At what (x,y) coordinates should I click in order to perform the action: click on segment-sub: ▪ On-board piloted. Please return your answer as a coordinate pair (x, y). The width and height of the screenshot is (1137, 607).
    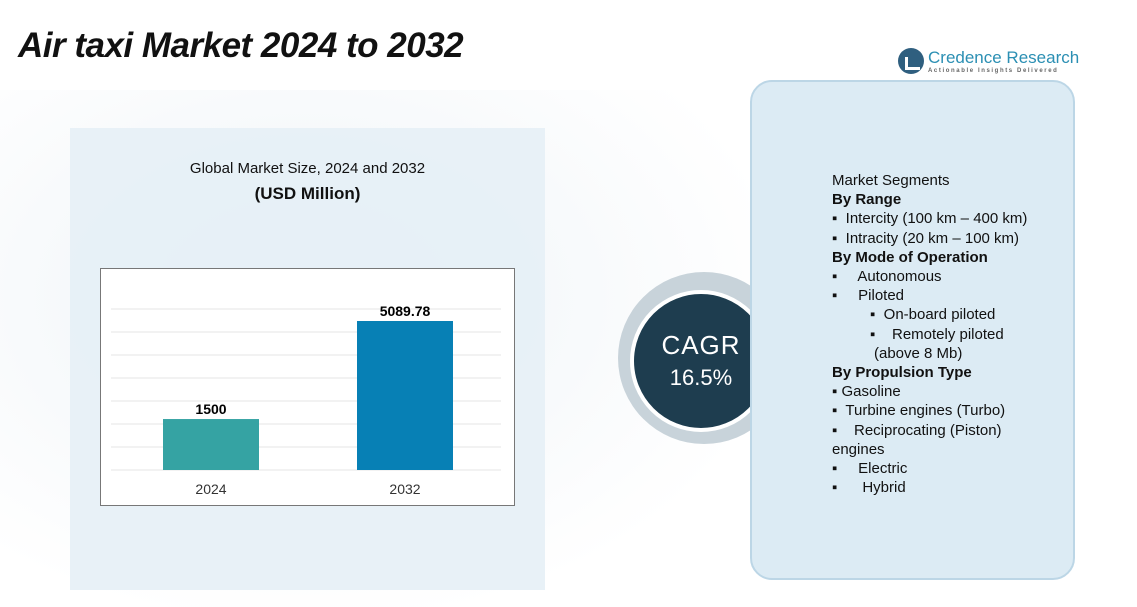
    Looking at the image, I should click on (933, 315).